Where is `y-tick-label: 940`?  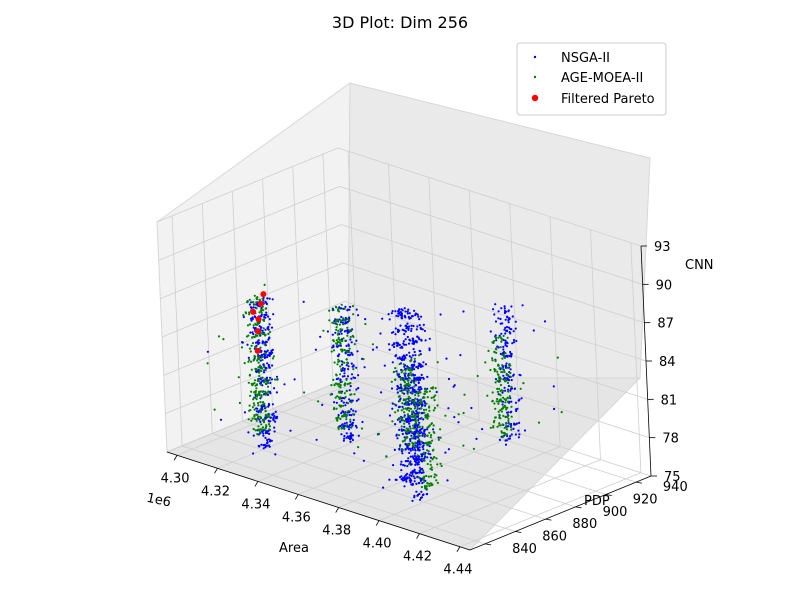
y-tick-label: 940 is located at coordinates (675, 487).